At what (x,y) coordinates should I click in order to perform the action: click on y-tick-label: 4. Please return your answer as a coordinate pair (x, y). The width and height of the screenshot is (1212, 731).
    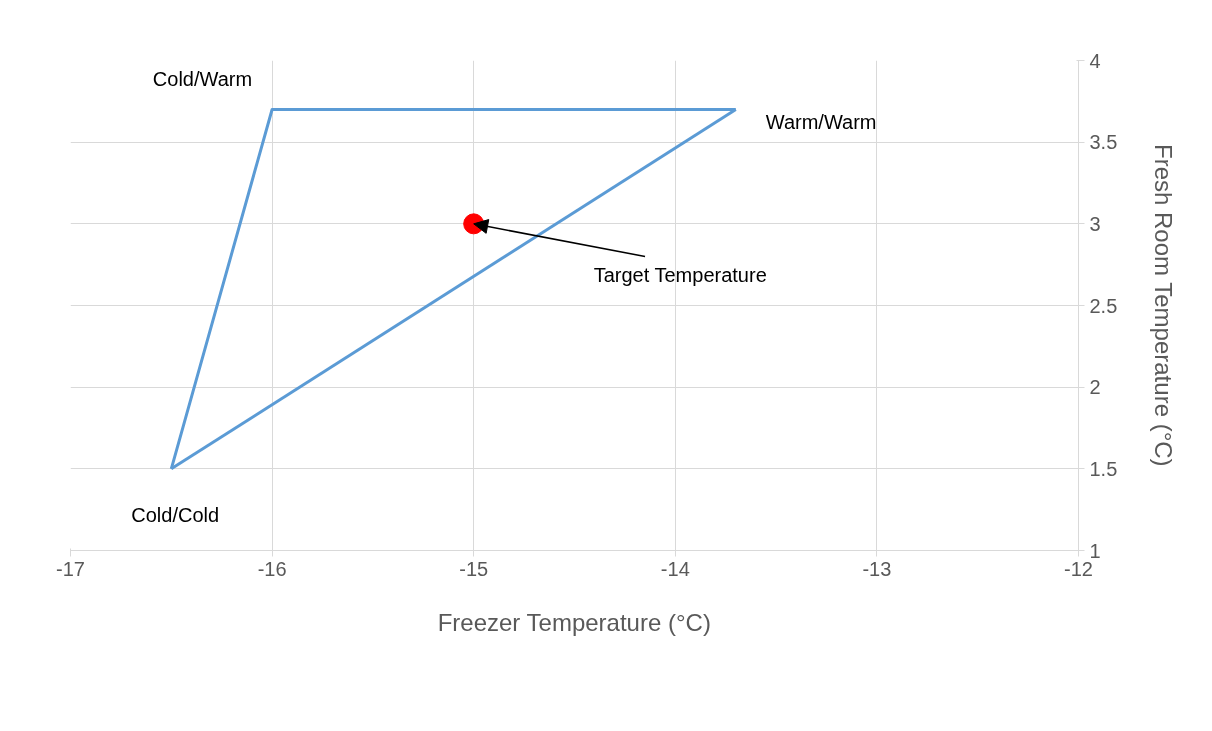
    Looking at the image, I should click on (1095, 60).